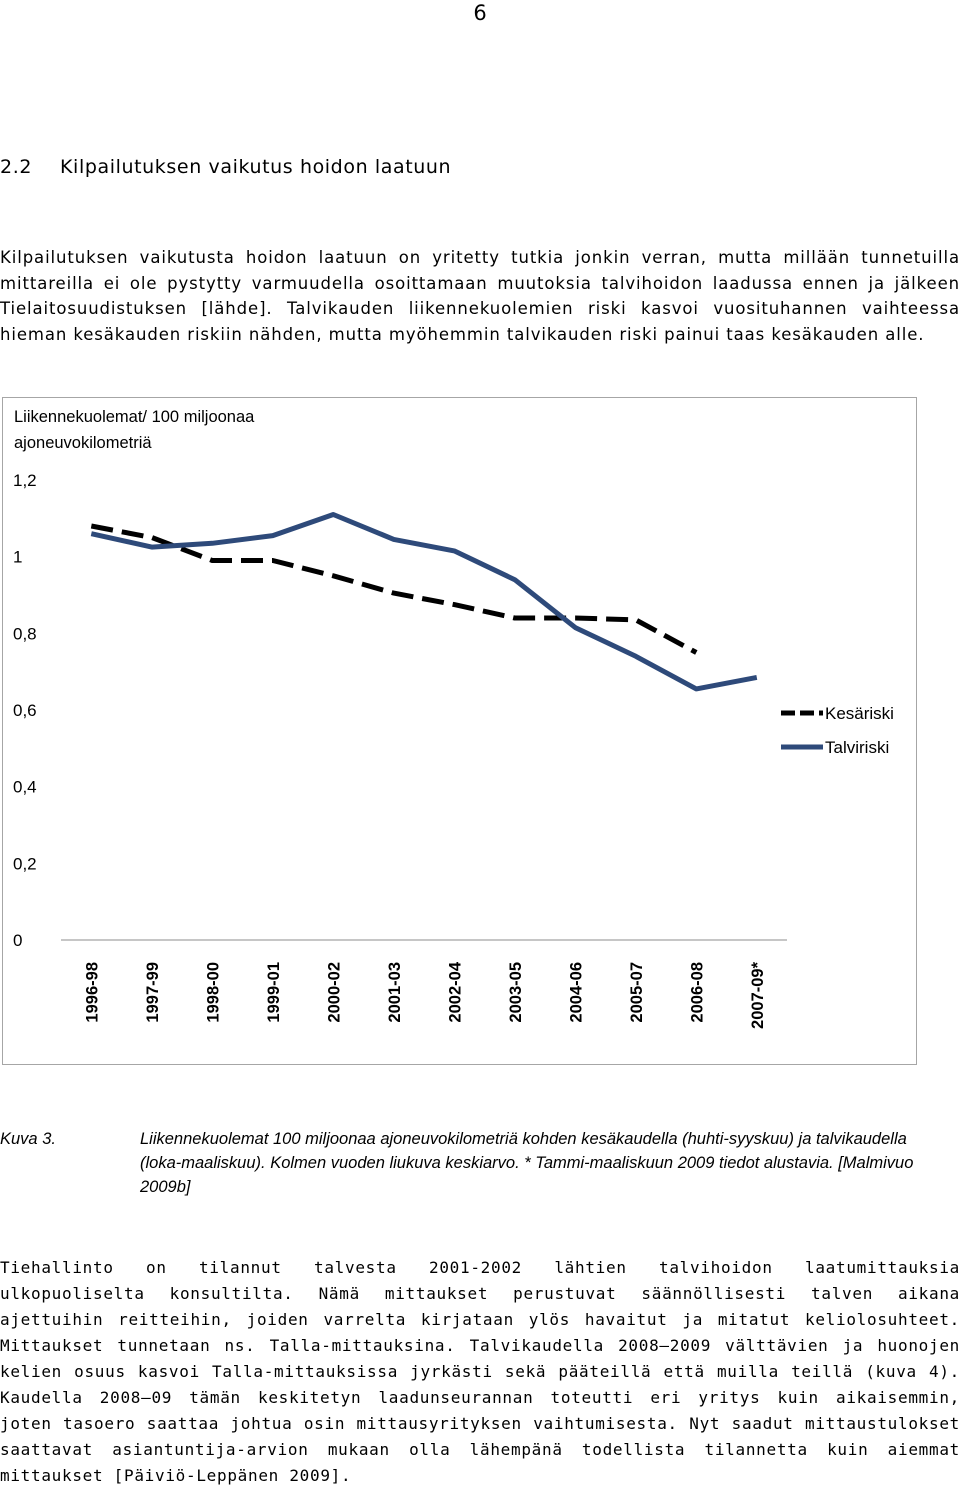 This screenshot has width=960, height=1489. I want to click on x-tick-label: 2007-09*, so click(758, 995).